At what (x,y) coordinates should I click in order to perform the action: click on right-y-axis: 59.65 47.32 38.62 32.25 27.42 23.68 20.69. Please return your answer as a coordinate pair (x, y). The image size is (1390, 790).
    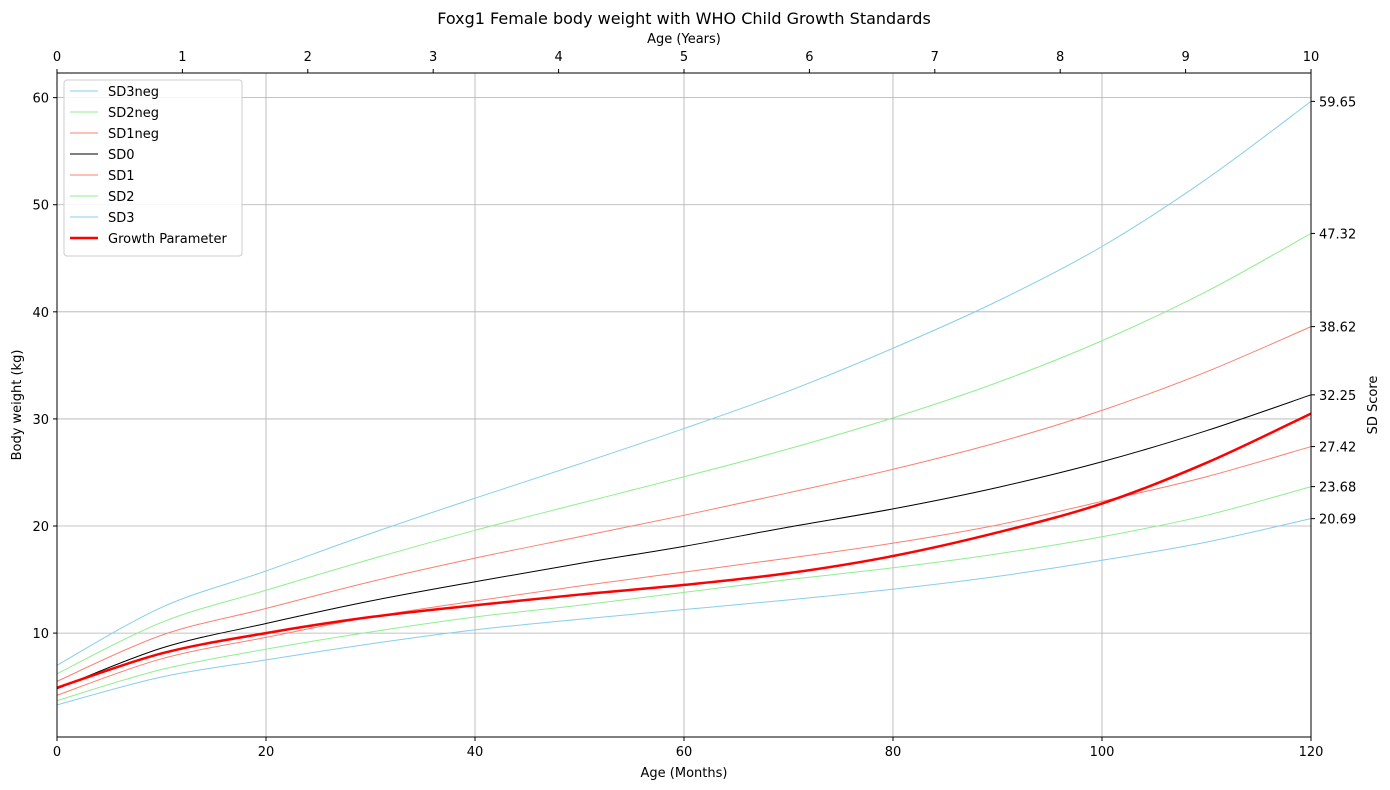
    Looking at the image, I should click on (1333, 311).